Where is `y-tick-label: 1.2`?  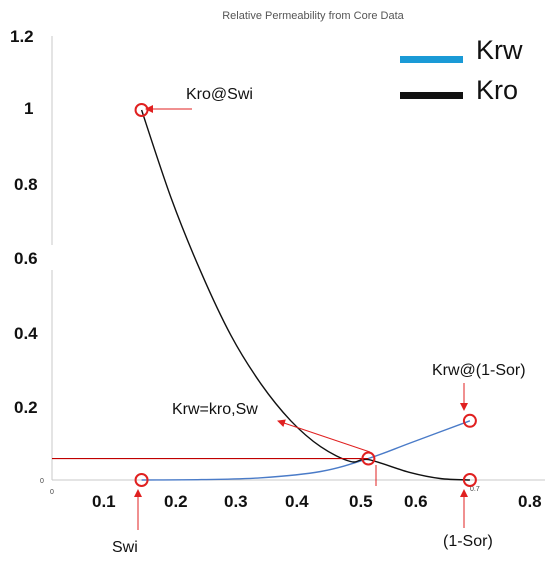 y-tick-label: 1.2 is located at coordinates (22, 36).